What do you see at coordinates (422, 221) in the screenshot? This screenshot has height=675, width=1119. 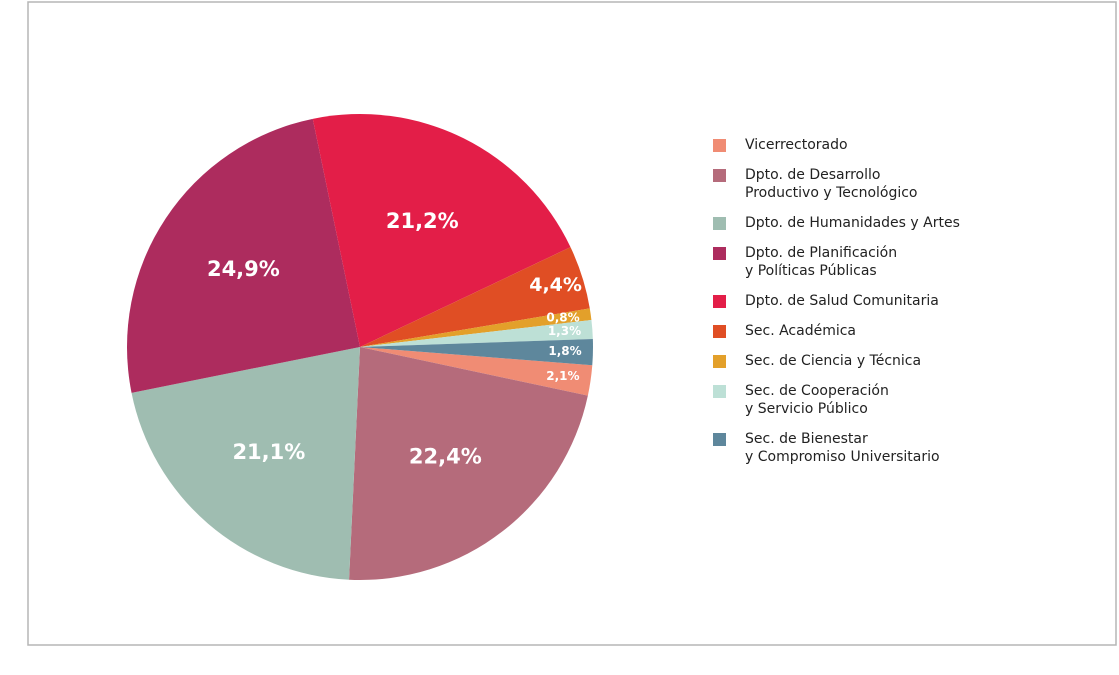 I see `data-label: 21,2%` at bounding box center [422, 221].